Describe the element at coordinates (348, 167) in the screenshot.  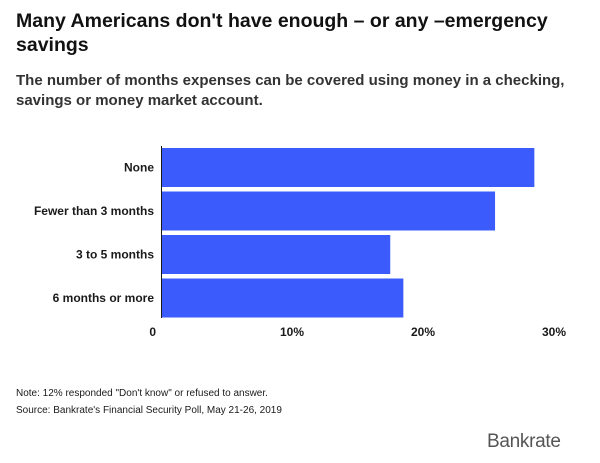
I see `bar-none` at that location.